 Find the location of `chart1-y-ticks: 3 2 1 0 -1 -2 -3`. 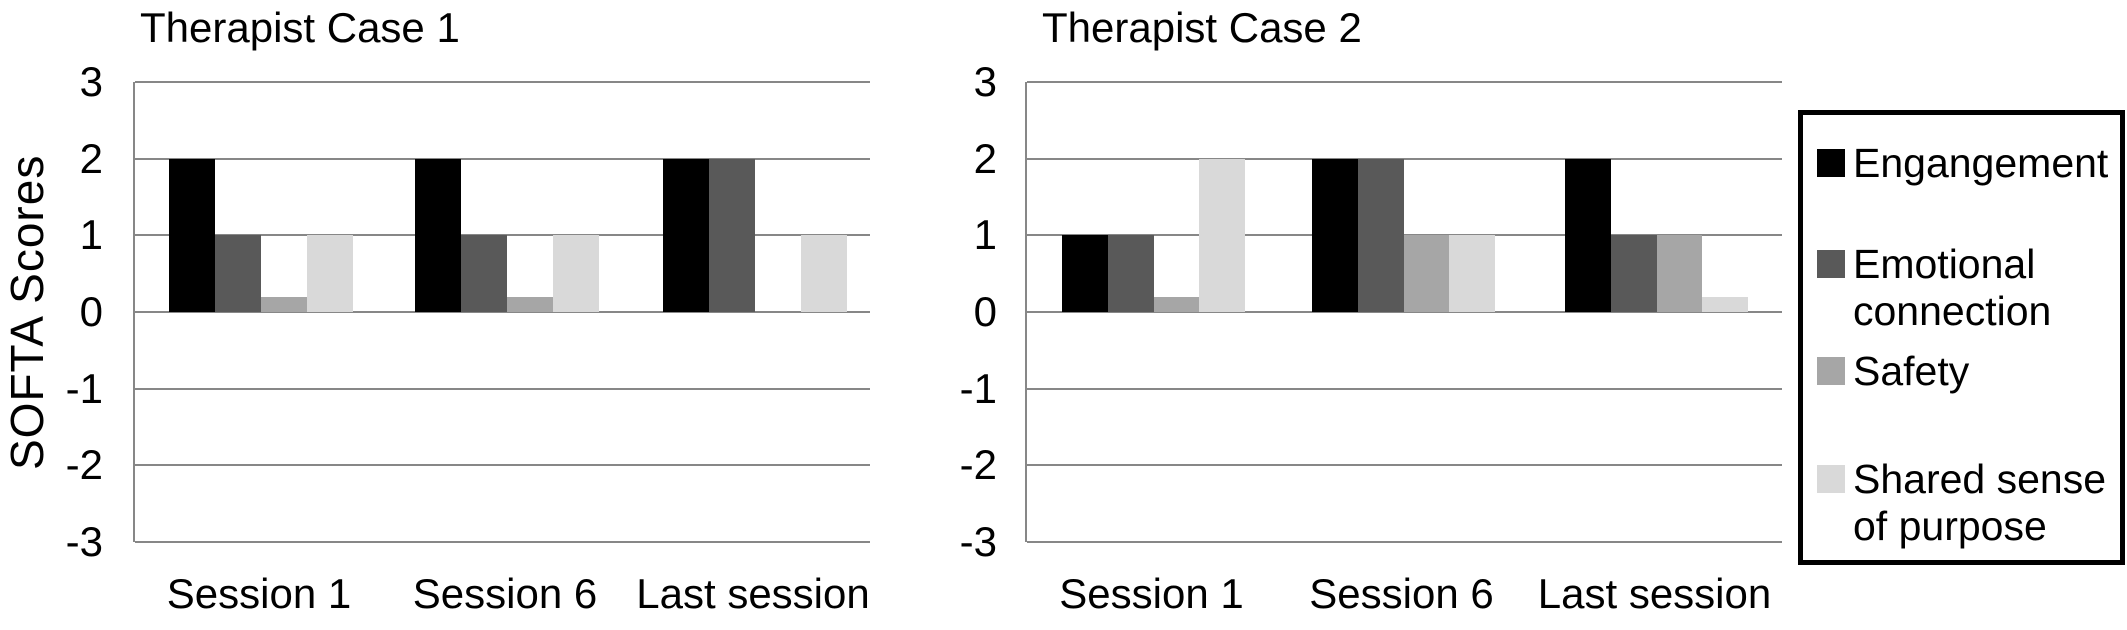

chart1-y-ticks: 3 2 1 0 -1 -2 -3 is located at coordinates (60, 312).